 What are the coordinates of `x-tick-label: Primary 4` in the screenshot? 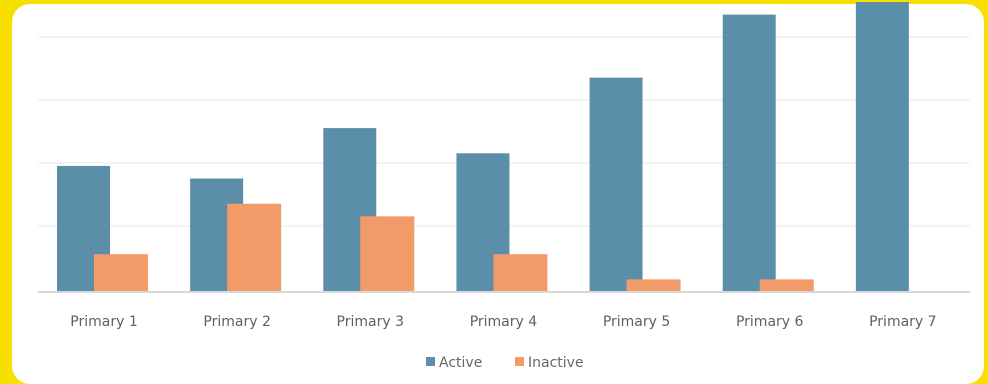 It's located at (504, 322).